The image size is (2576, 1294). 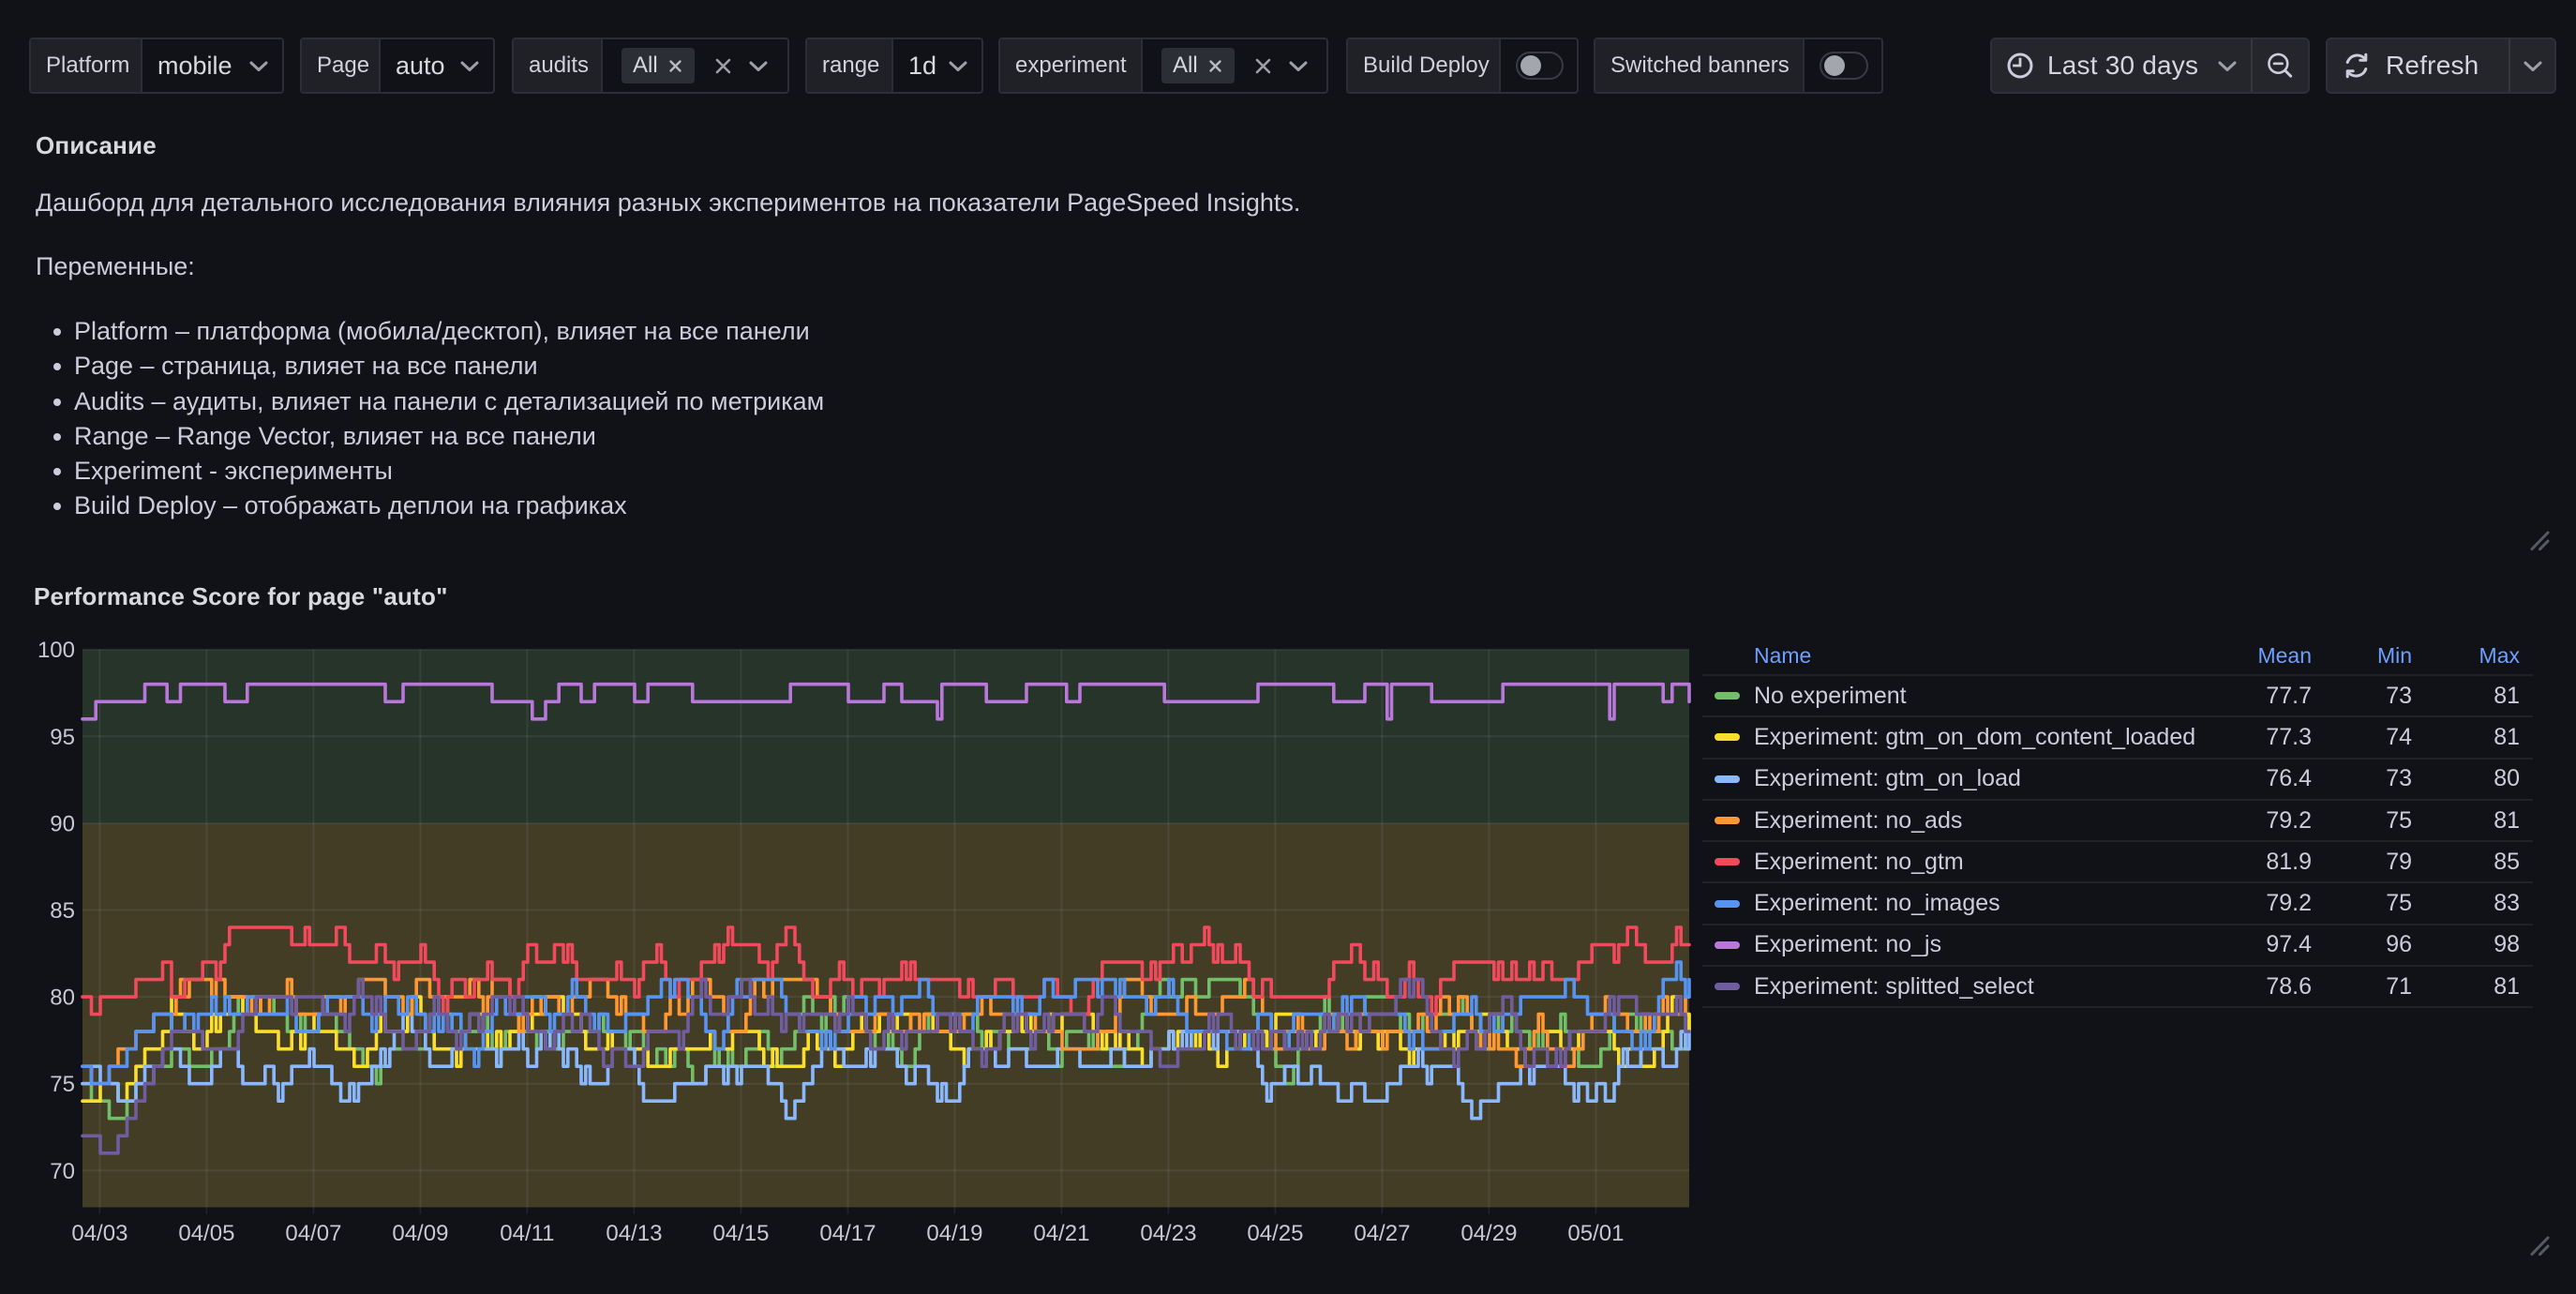 I want to click on svg-text: 100, so click(x=56, y=650).